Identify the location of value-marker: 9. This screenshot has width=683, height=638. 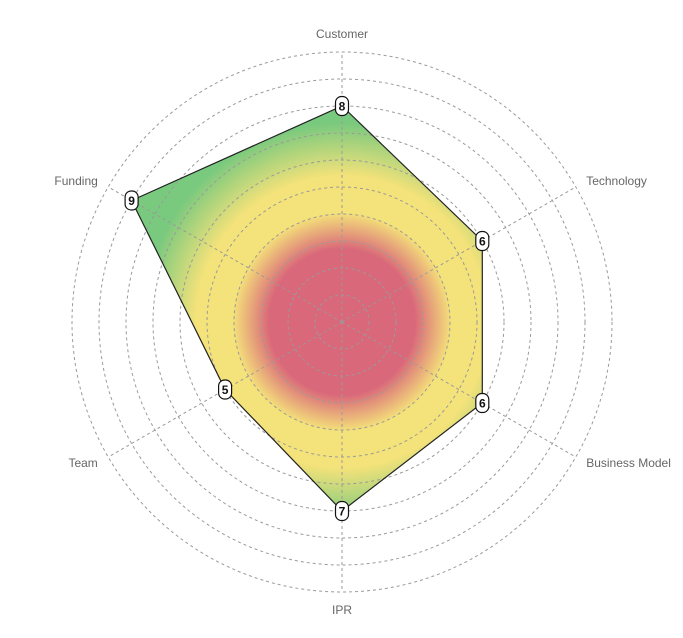
(131, 200).